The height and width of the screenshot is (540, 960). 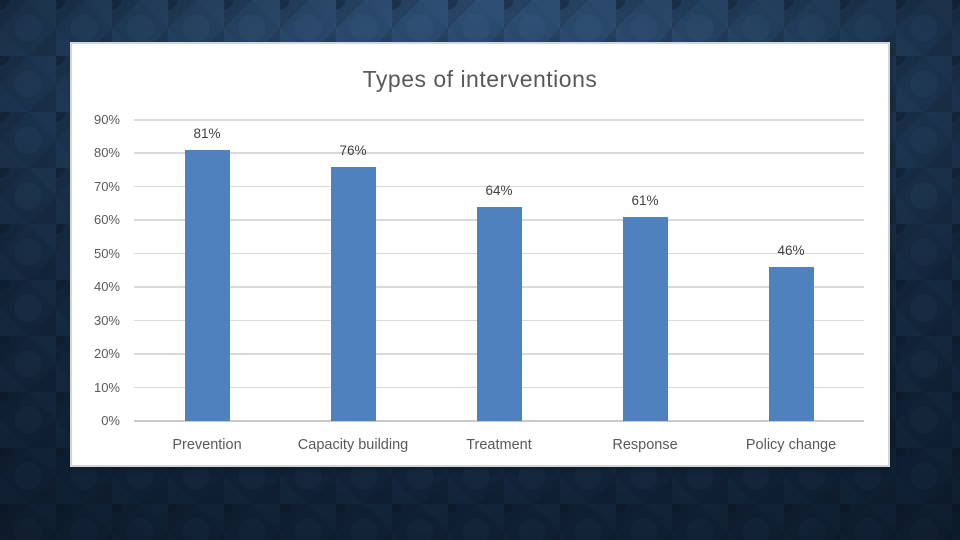 I want to click on y-axis-tick-label: 70%, so click(x=106, y=186).